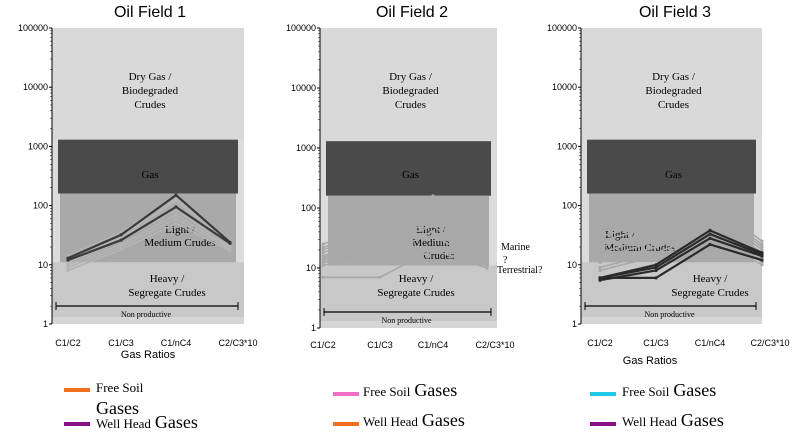 This screenshot has width=800, height=437. I want to click on y-tick-label: 100, so click(308, 208).